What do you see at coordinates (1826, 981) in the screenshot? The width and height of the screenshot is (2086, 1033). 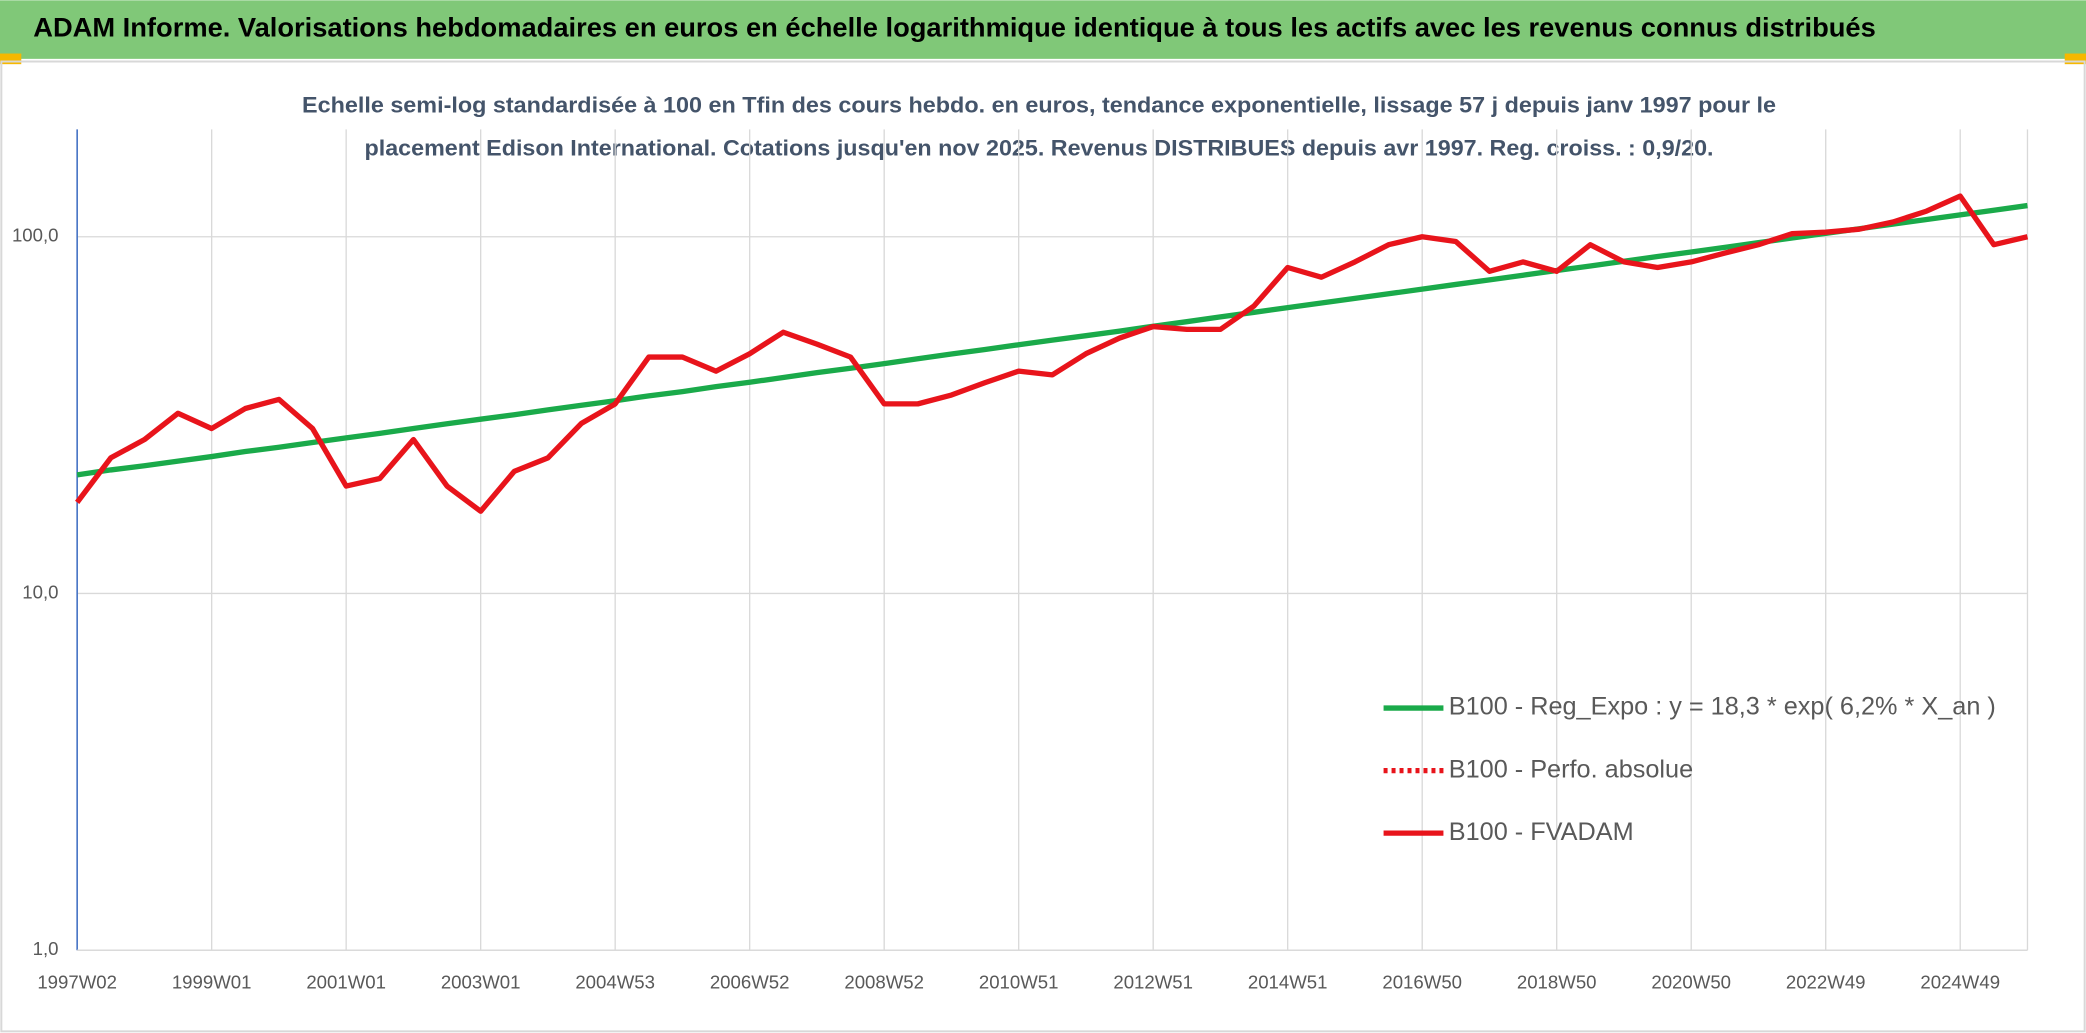 I see `x-tick-label: 2022W49` at bounding box center [1826, 981].